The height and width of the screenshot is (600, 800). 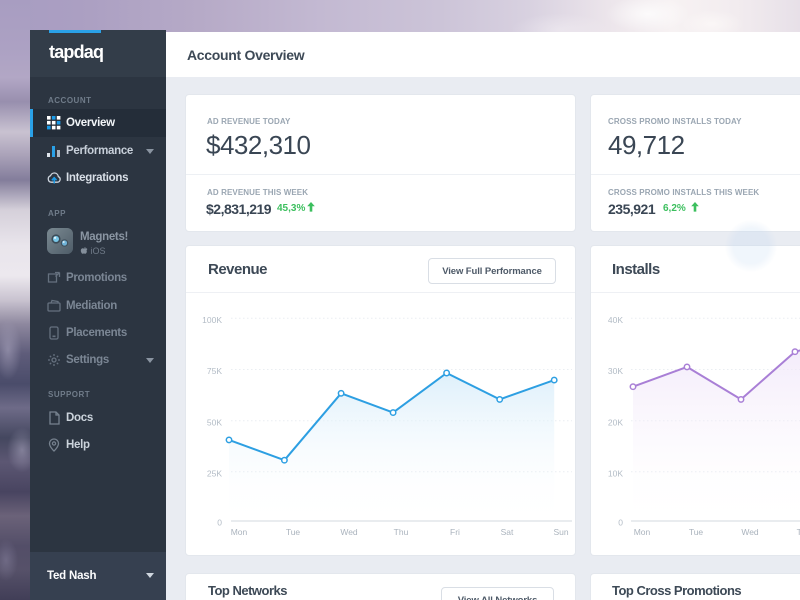 What do you see at coordinates (507, 532) in the screenshot?
I see `svg-text: Sat` at bounding box center [507, 532].